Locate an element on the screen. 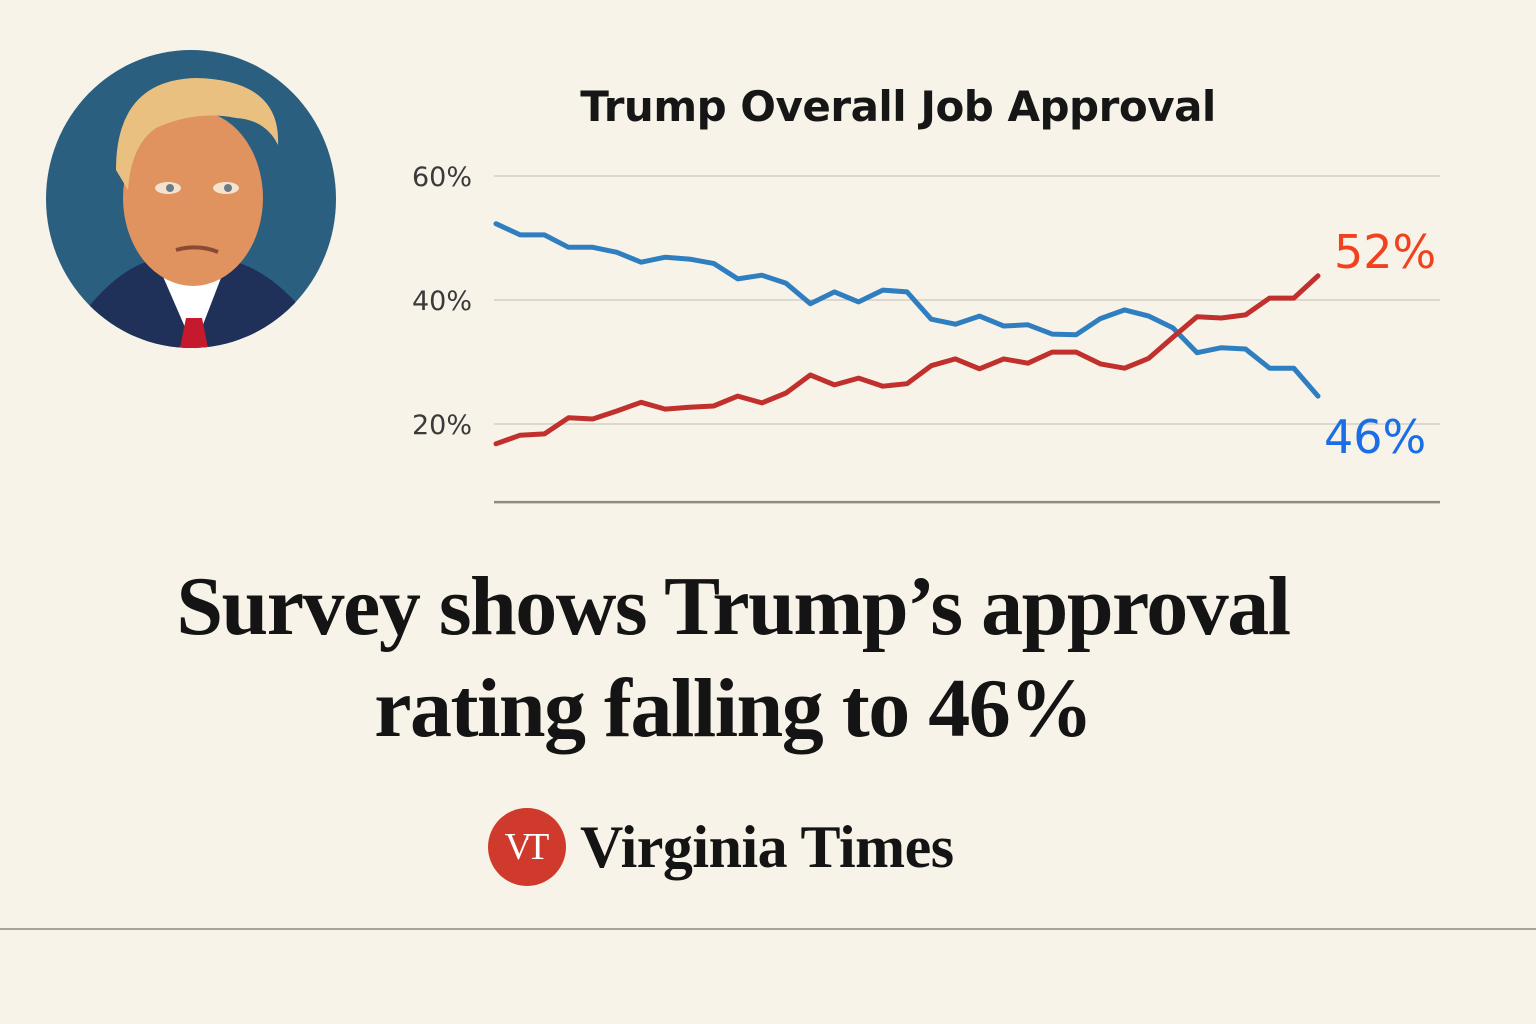 Image resolution: width=1536 pixels, height=1024 pixels. approve-end-label: 46% is located at coordinates (1375, 437).